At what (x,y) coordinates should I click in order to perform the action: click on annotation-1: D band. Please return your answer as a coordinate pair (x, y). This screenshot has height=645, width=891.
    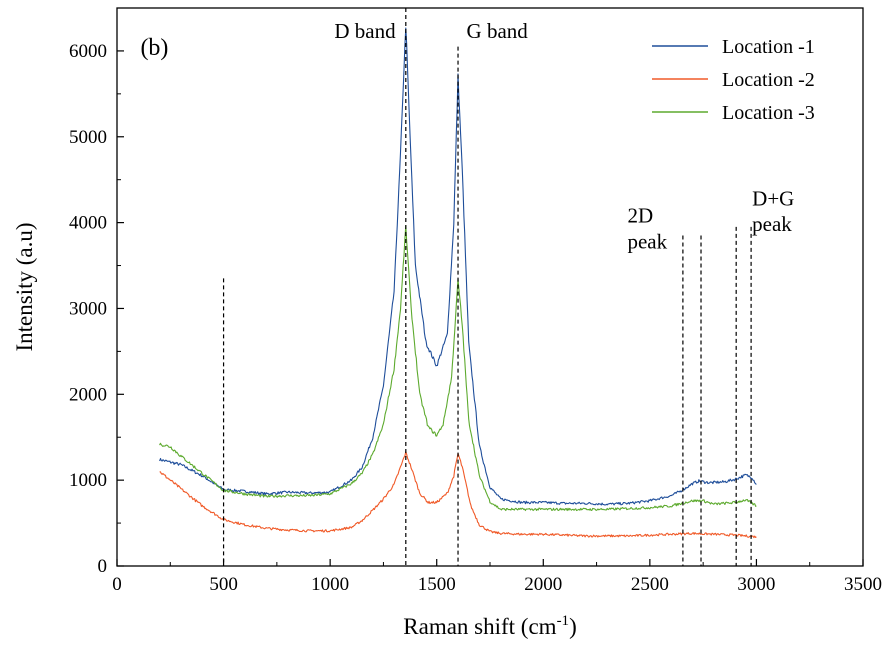
    Looking at the image, I should click on (365, 31).